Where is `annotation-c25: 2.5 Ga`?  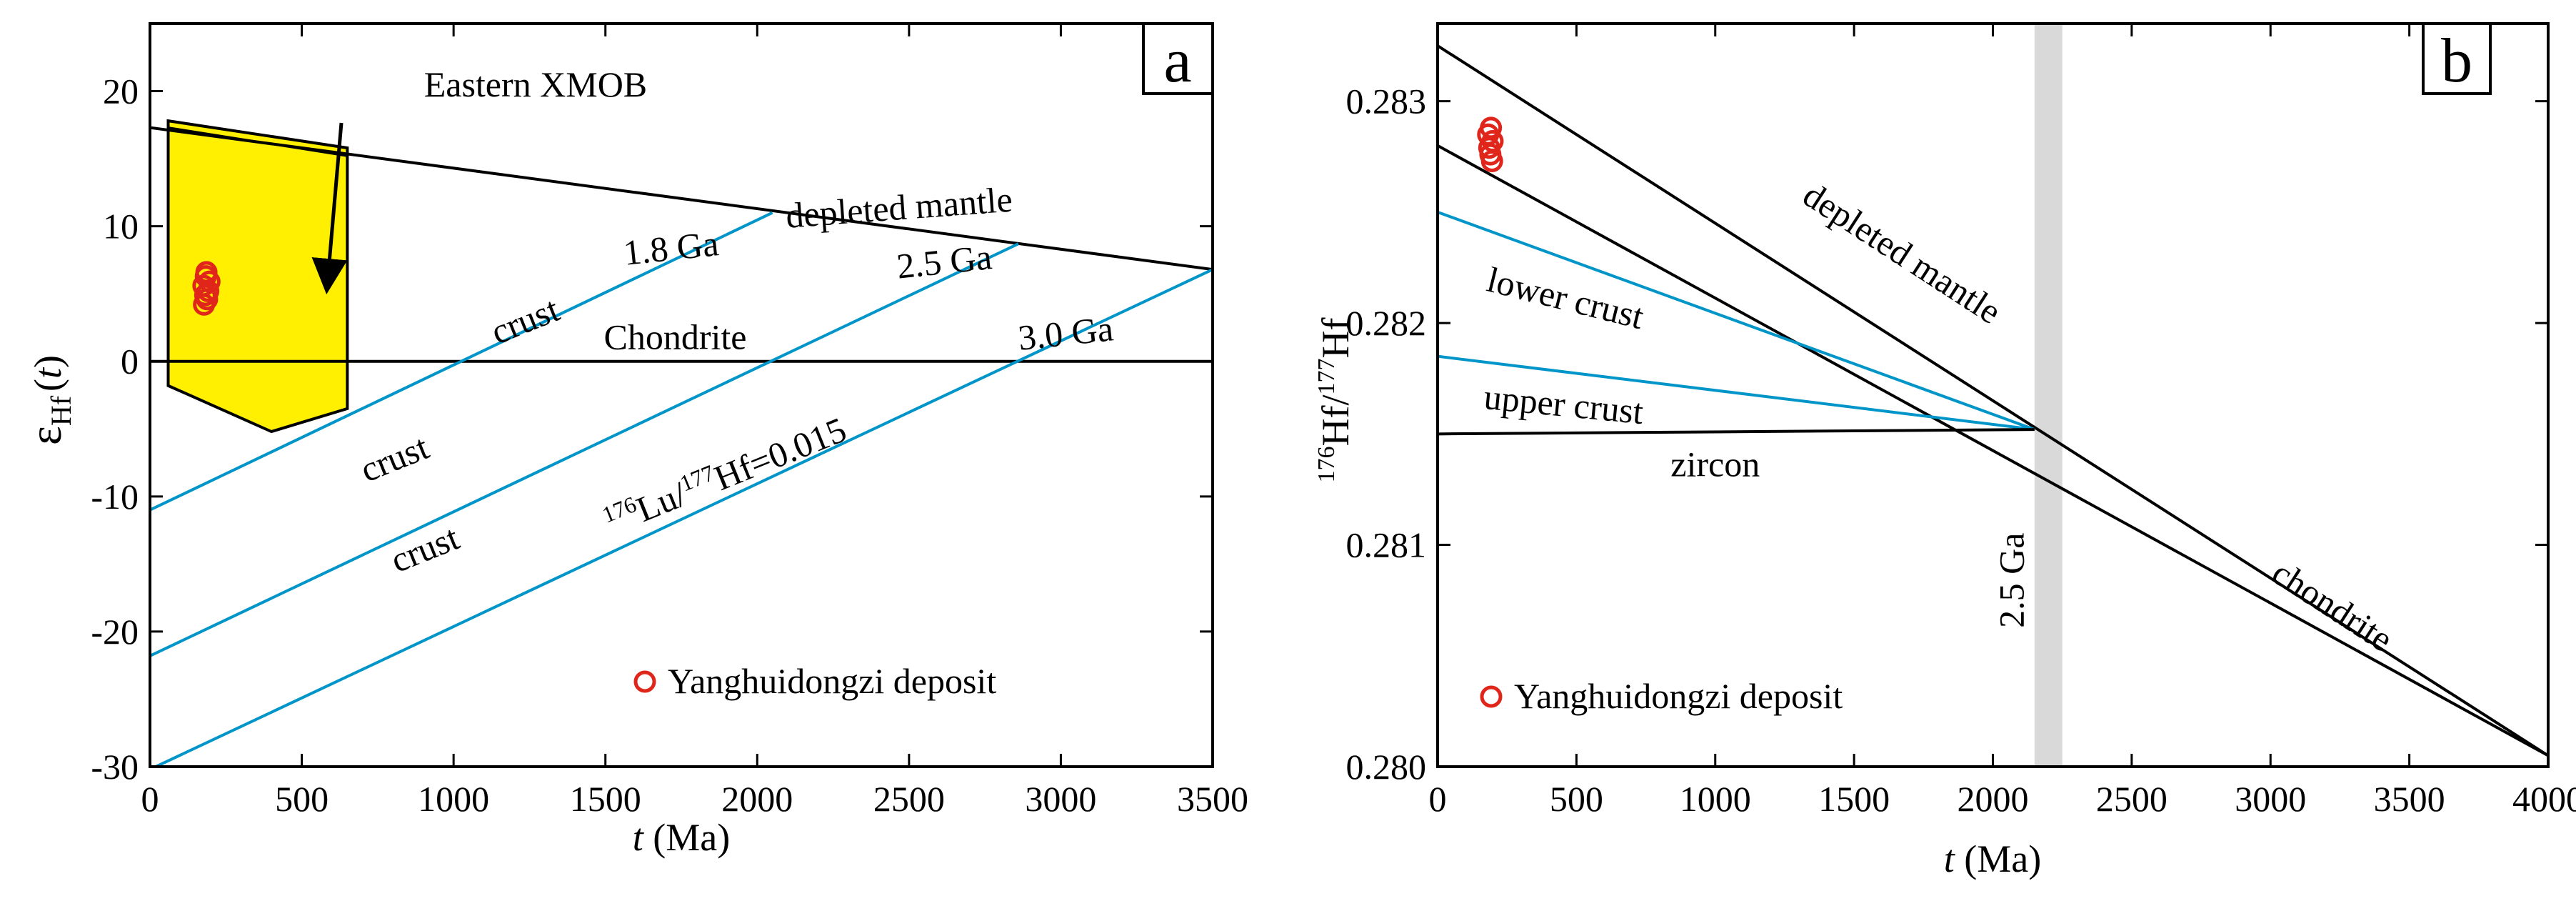 annotation-c25: 2.5 Ga is located at coordinates (944, 262).